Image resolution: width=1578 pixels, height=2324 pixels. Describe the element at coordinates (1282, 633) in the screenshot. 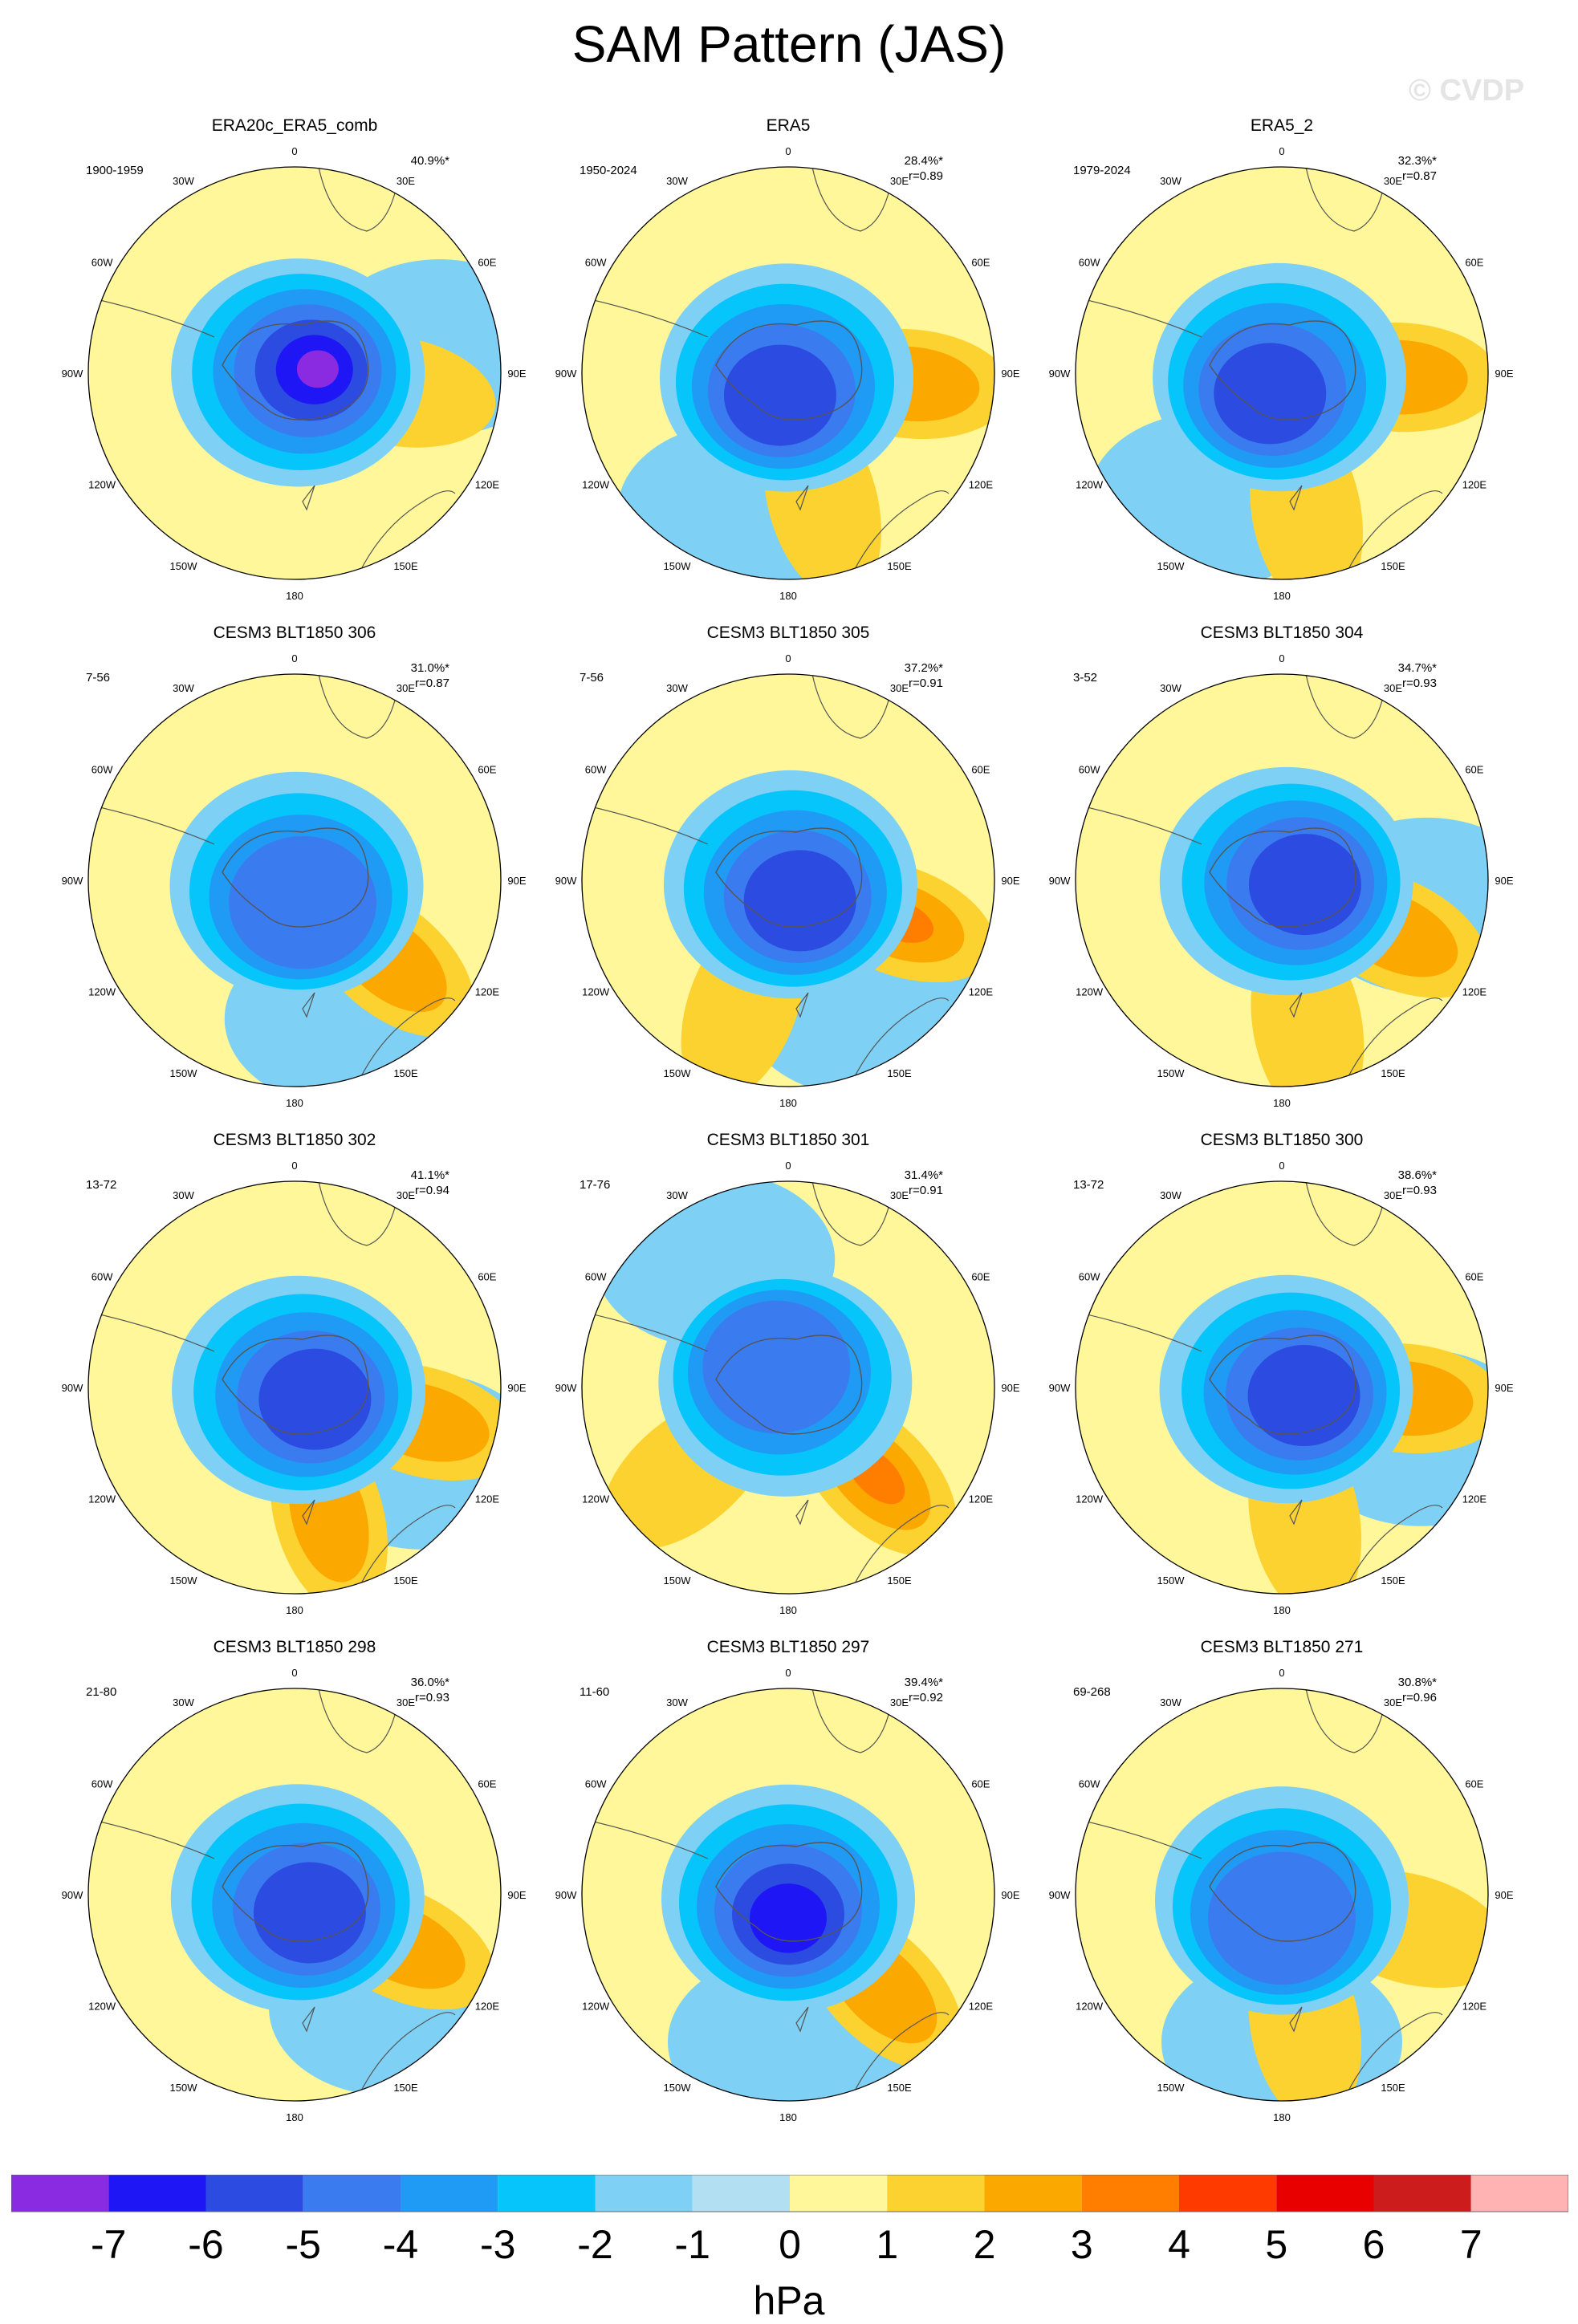

I see `panel-title: CESM3 BLT1850 304` at that location.